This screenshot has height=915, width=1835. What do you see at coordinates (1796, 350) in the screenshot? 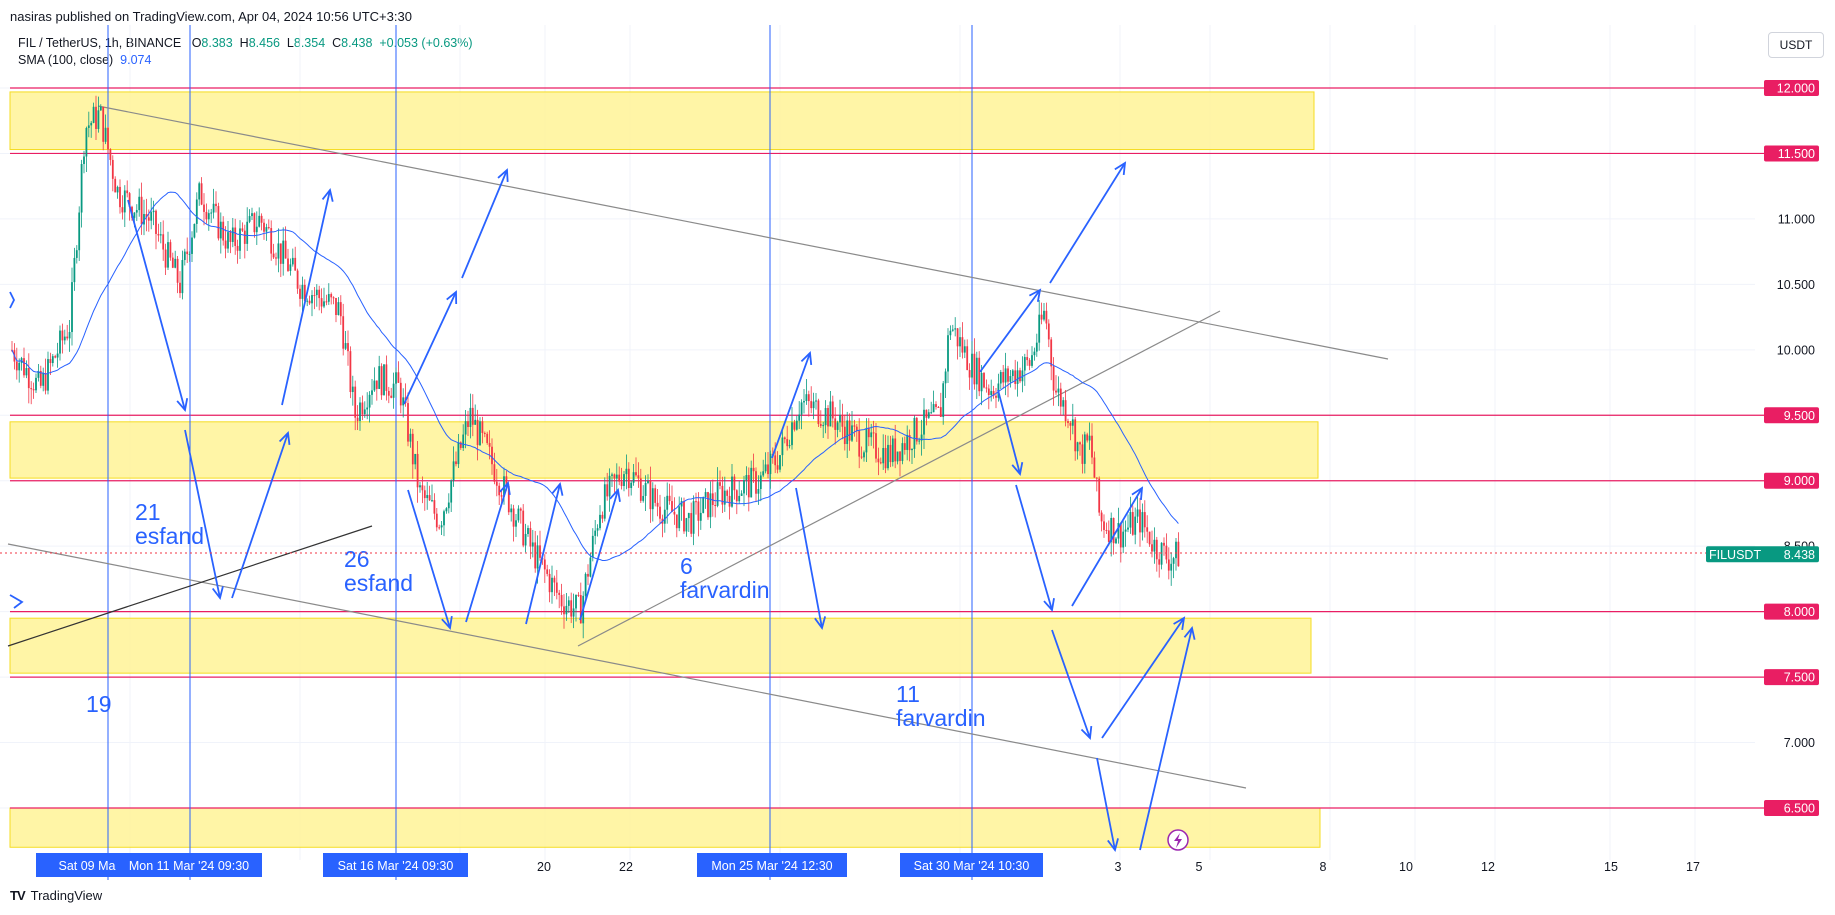
I see `price-axis-label: 10.000` at bounding box center [1796, 350].